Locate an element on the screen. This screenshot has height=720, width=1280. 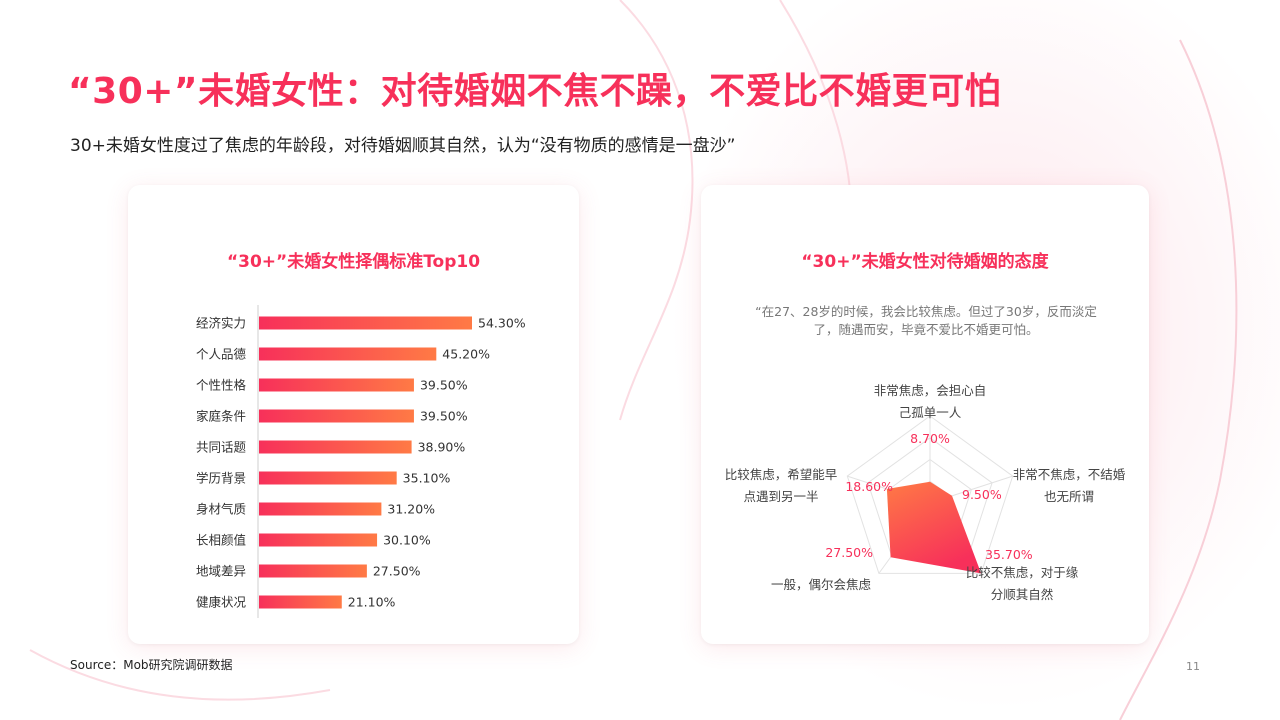
marriage-attitude-chart-title: “30+”未婚女性对待婚姻的态度 is located at coordinates (925, 262).